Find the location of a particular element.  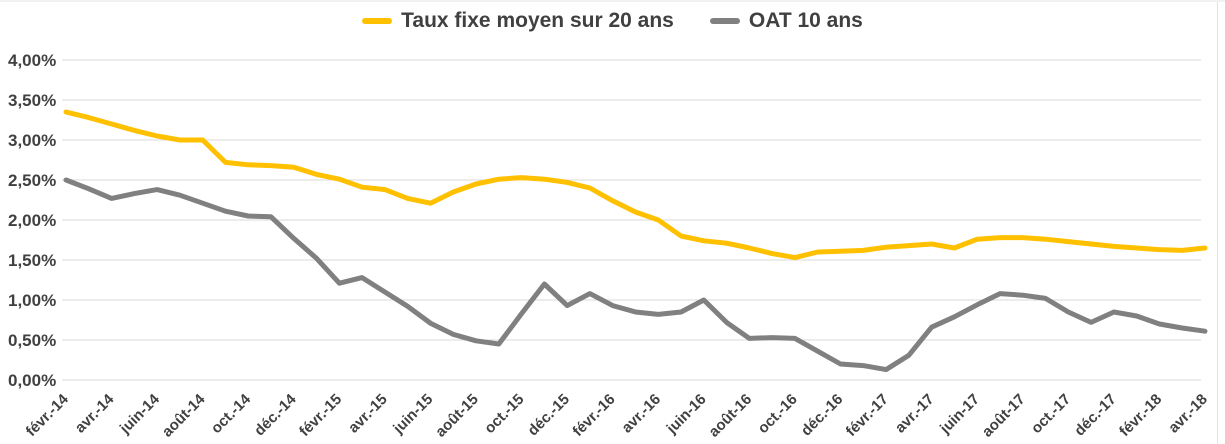

x-axis-tick-label: avr.-16 is located at coordinates (641, 414).